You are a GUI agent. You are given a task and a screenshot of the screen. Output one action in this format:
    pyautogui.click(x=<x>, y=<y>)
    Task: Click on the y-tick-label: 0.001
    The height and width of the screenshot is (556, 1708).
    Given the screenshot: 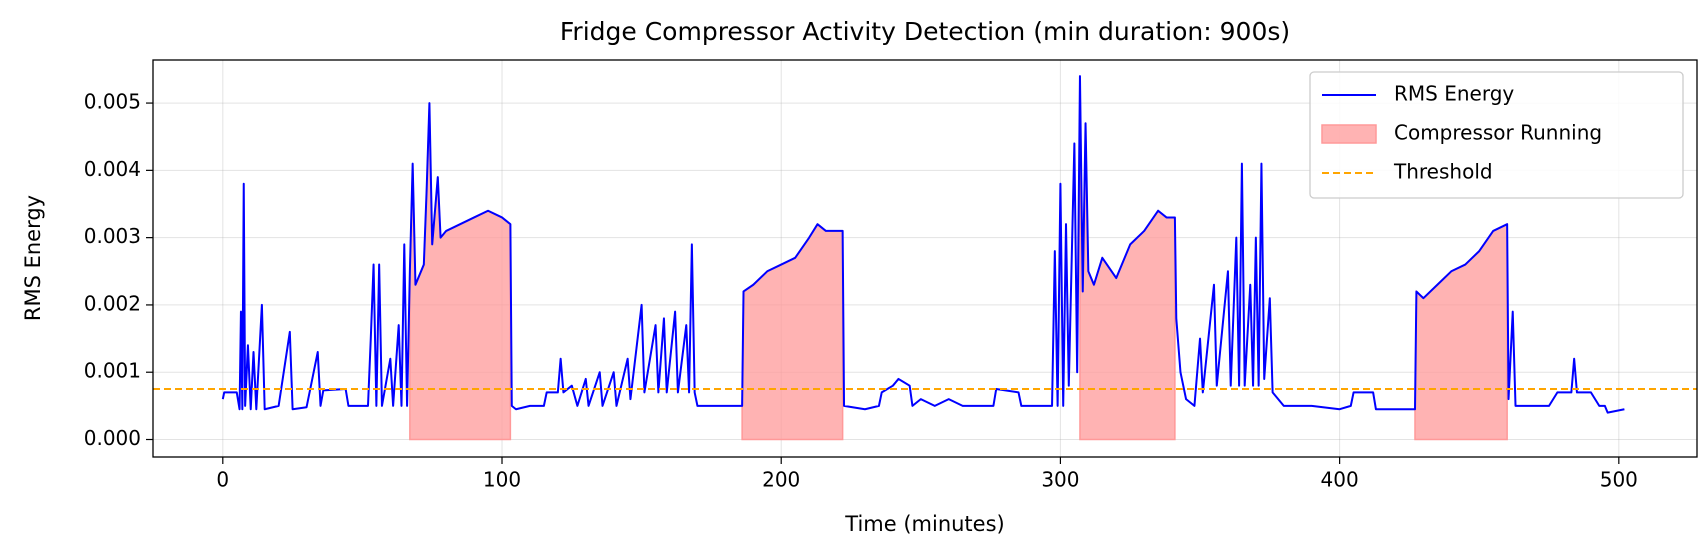 What is the action you would take?
    pyautogui.click(x=112, y=371)
    